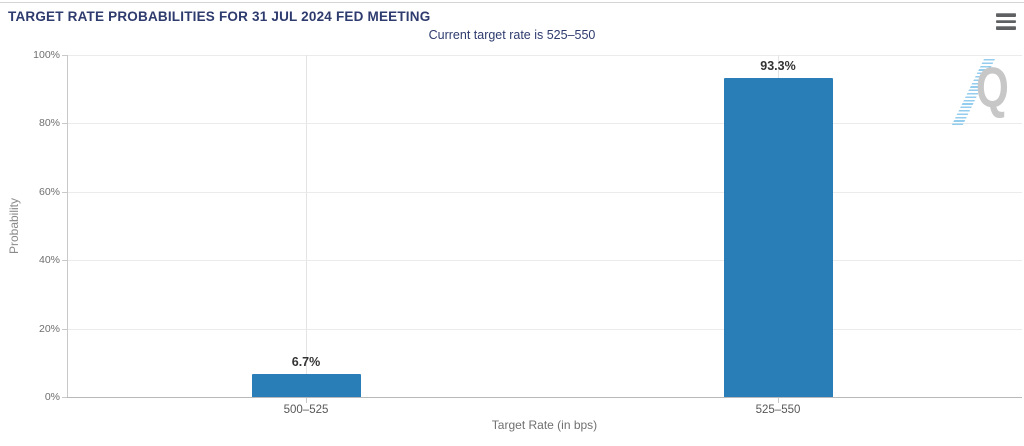  What do you see at coordinates (306, 410) in the screenshot?
I see `x-category-label: 500–525` at bounding box center [306, 410].